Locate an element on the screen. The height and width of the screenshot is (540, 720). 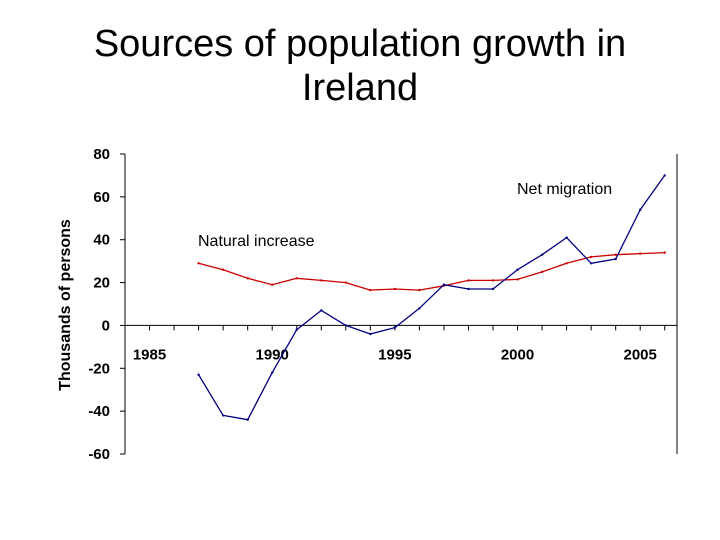
chart-title: Sources of population growth in Ireland is located at coordinates (360, 66).